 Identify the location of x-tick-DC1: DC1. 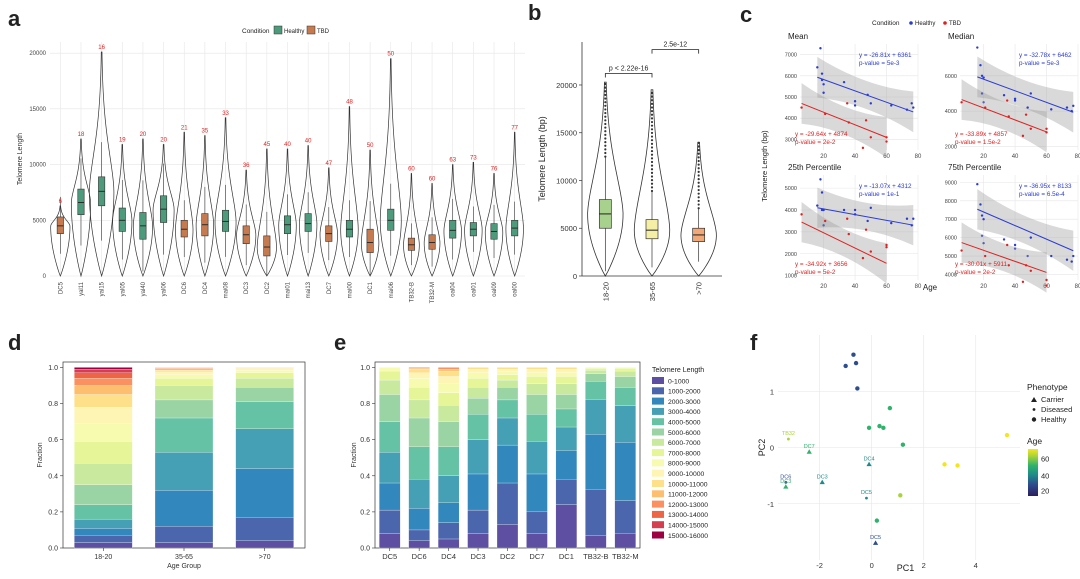
(371, 287).